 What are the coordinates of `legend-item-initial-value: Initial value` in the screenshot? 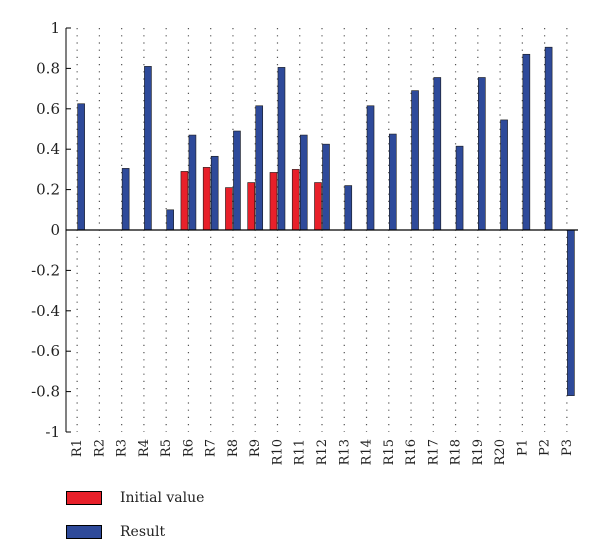 It's located at (135, 498).